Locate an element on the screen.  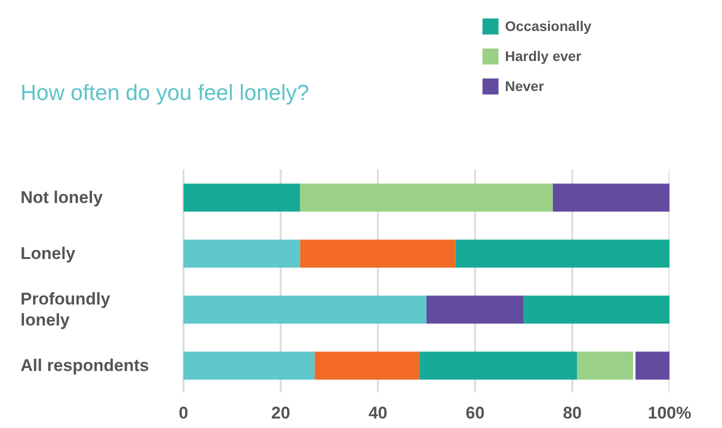
y-tick-label: All respondents is located at coordinates (84, 366).